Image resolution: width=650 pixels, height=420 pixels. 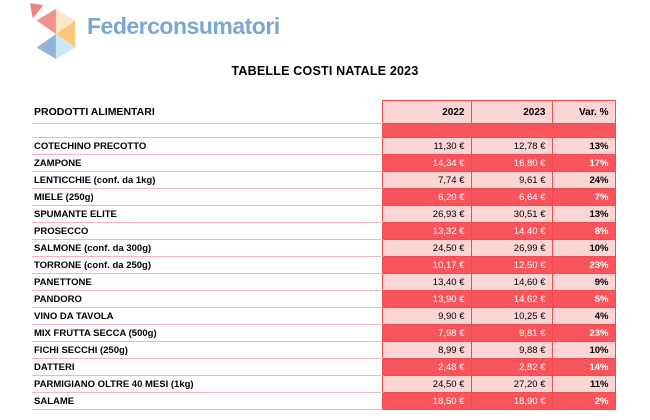 What do you see at coordinates (426, 146) in the screenshot?
I see `price-2022-cell: 11,30 €` at bounding box center [426, 146].